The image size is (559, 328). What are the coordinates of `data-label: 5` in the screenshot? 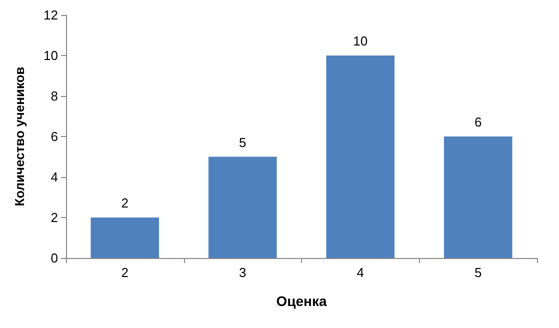 It's located at (242, 142).